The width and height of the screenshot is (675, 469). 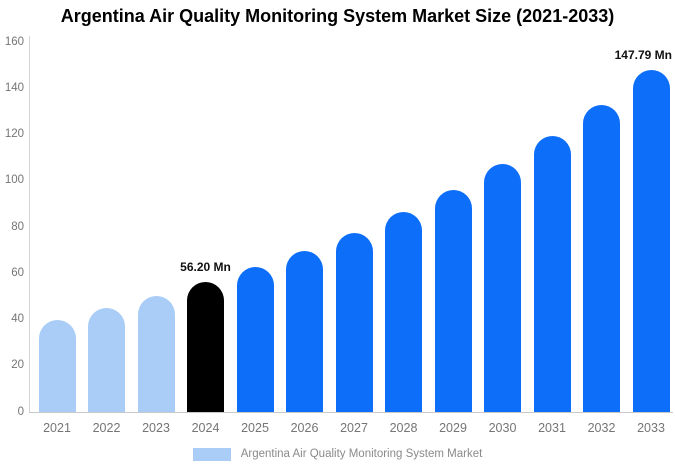 I want to click on x-tick-label-2026: 2026, so click(x=304, y=428).